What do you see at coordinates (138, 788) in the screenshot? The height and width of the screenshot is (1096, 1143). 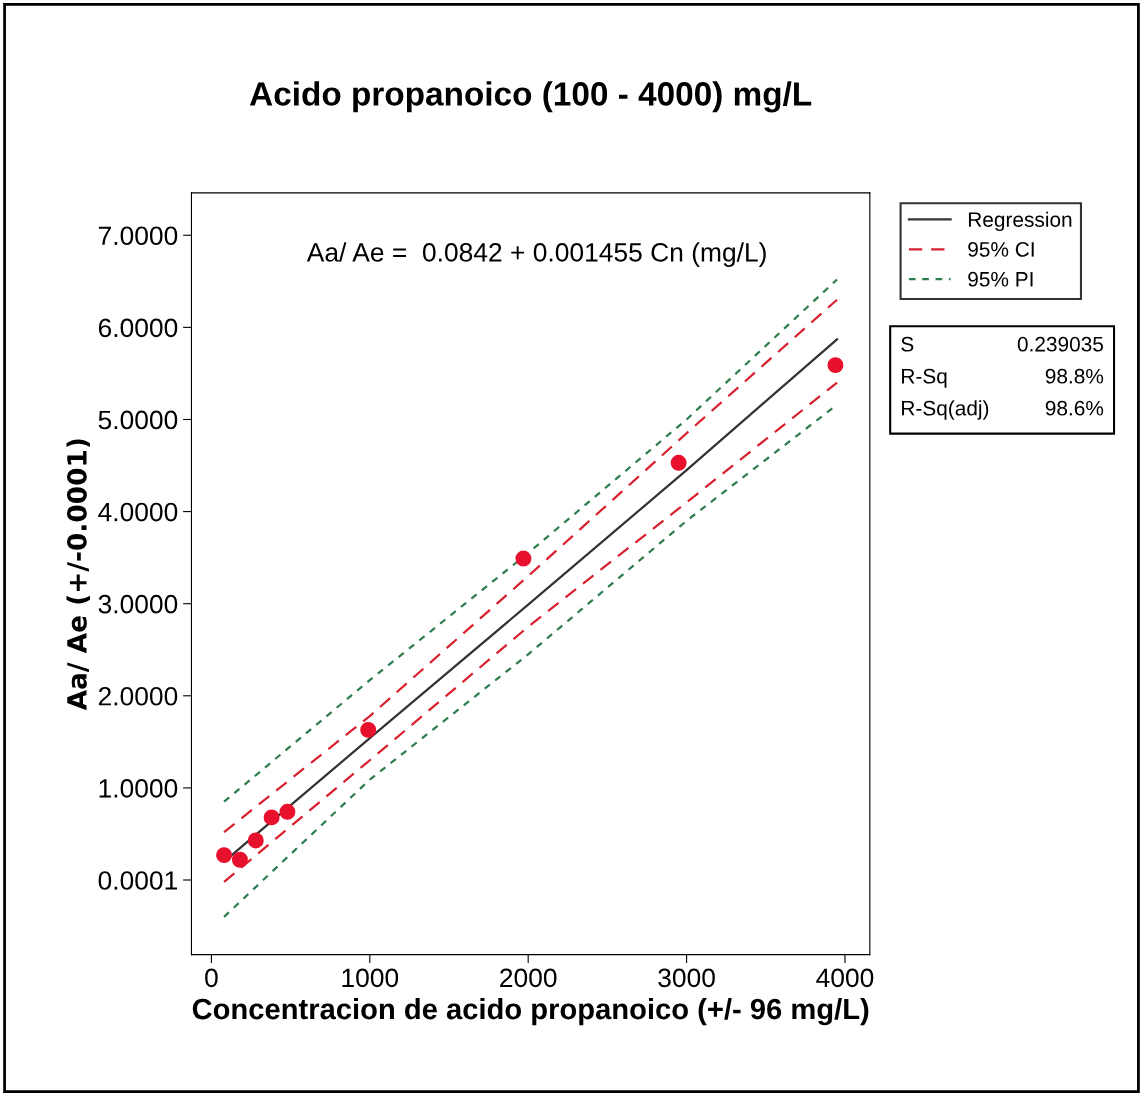 I see `y-tick-label: 1.0000` at bounding box center [138, 788].